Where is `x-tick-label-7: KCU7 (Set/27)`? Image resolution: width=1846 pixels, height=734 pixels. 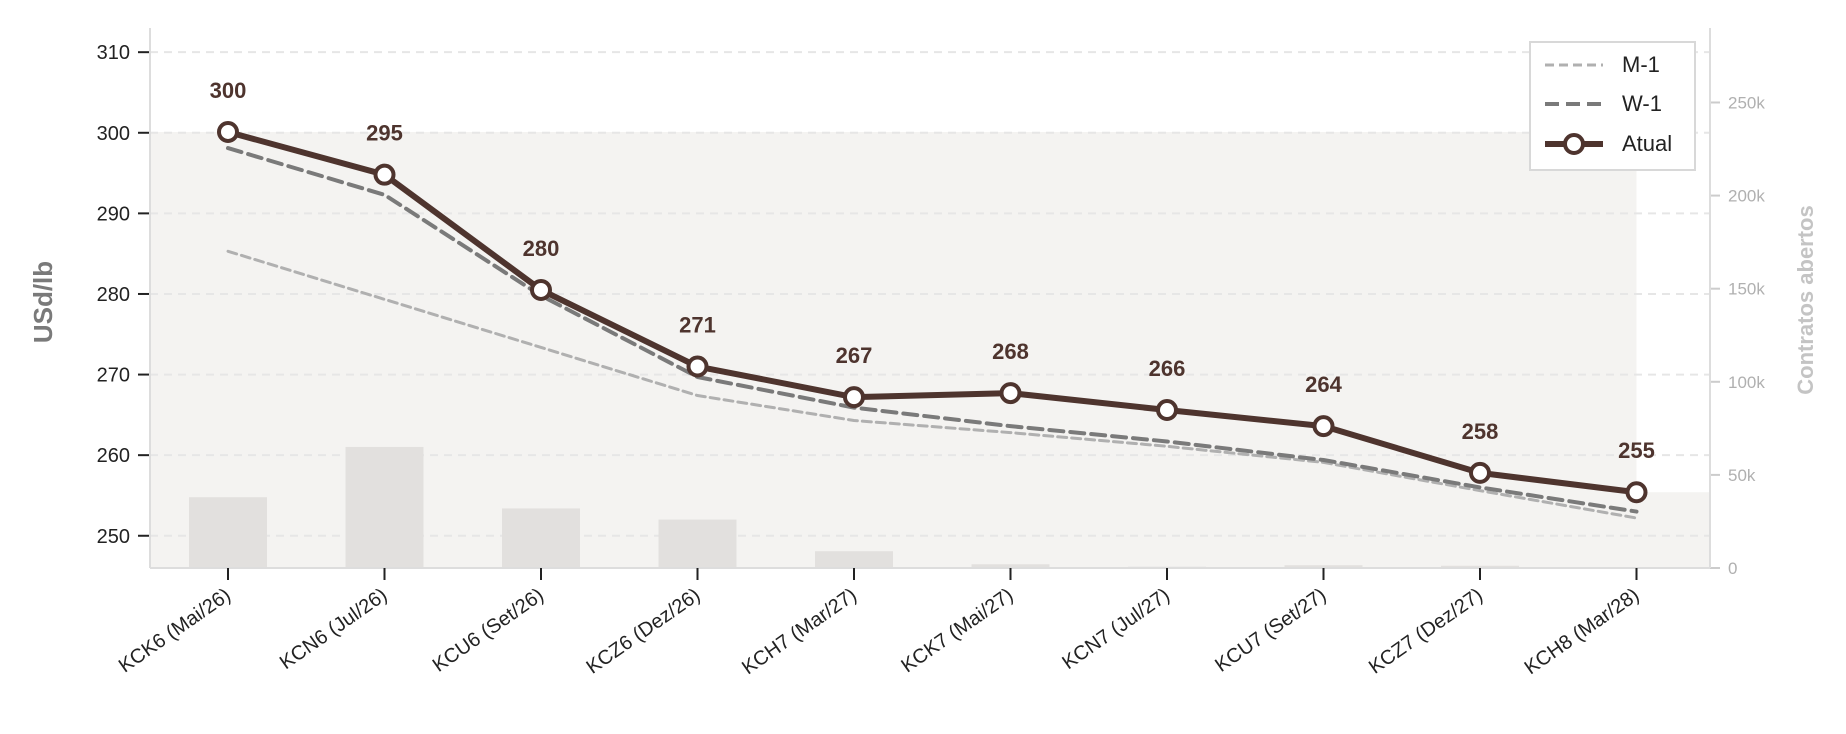
x-tick-label-7: KCU7 (Set/27) is located at coordinates (1270, 630).